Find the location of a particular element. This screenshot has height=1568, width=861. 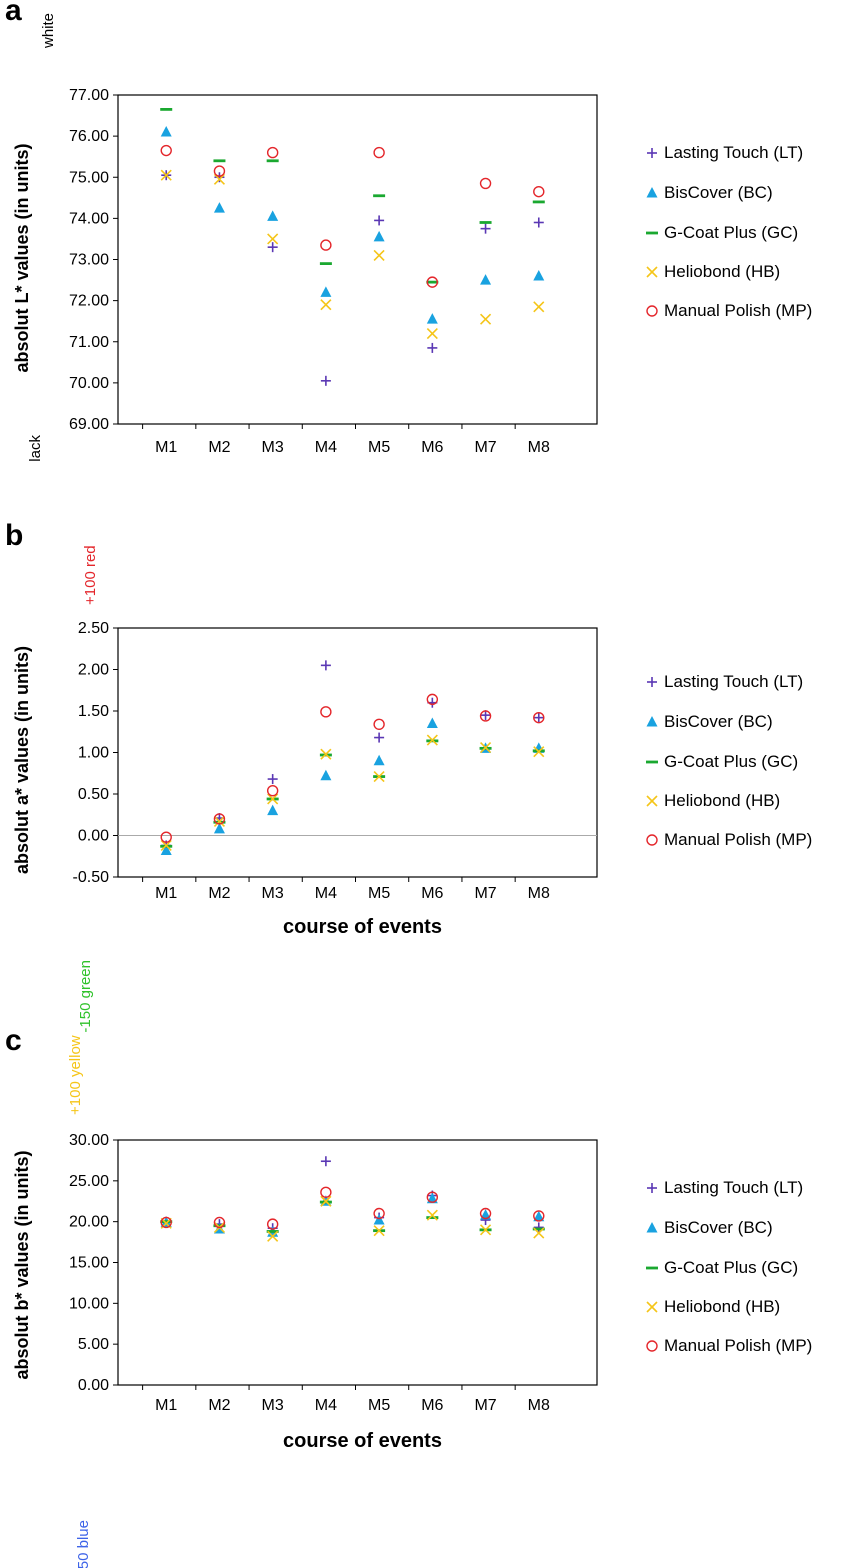

y-tick-label: 0.00 is located at coordinates (93, 836).